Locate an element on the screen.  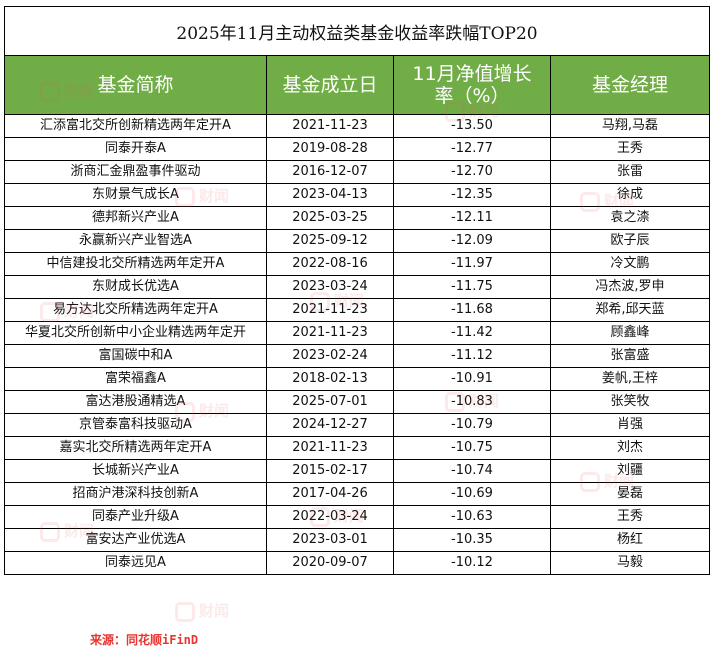
cell-inception-date: 2015-02-17 is located at coordinates (330, 471).